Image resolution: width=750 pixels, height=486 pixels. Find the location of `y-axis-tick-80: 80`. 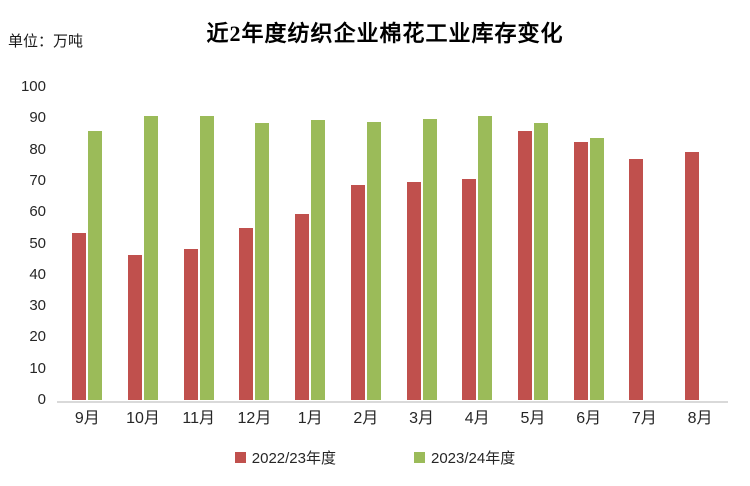

y-axis-tick-80: 80 is located at coordinates (37, 149).